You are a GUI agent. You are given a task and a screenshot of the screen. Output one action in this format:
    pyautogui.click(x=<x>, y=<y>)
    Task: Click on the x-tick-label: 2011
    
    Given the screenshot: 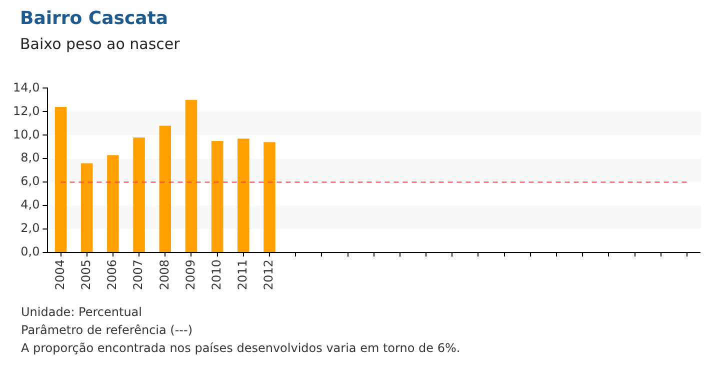 What is the action you would take?
    pyautogui.click(x=243, y=274)
    